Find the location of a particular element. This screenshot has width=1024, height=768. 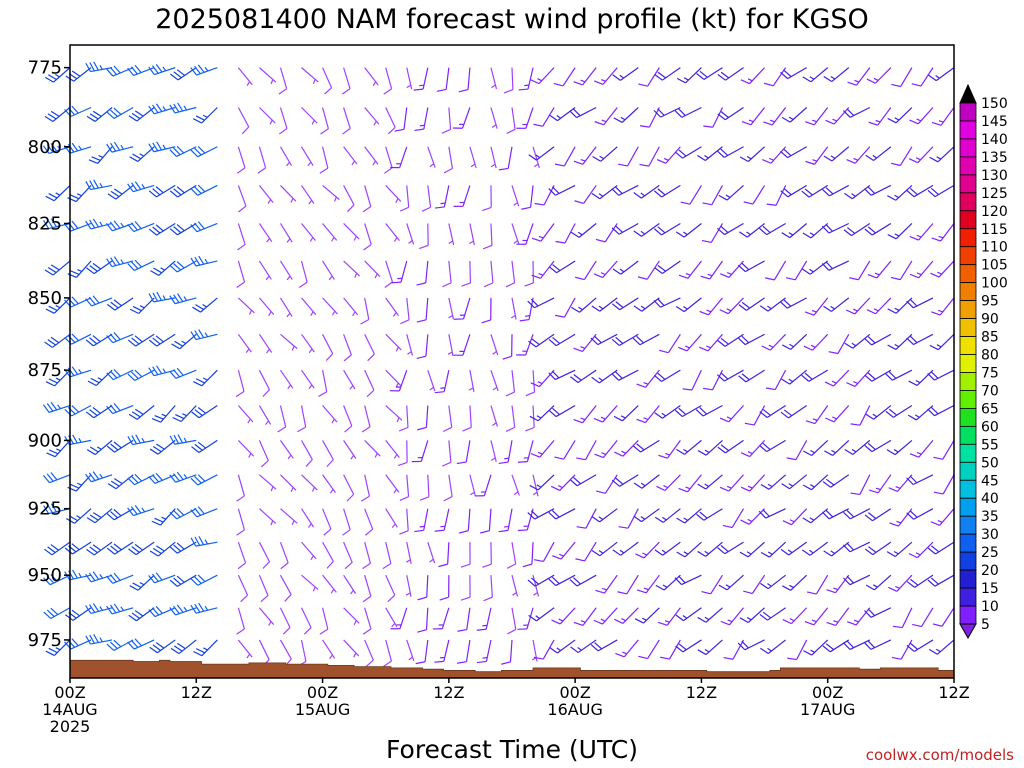

colorbar-segment is located at coordinates (968, 327).